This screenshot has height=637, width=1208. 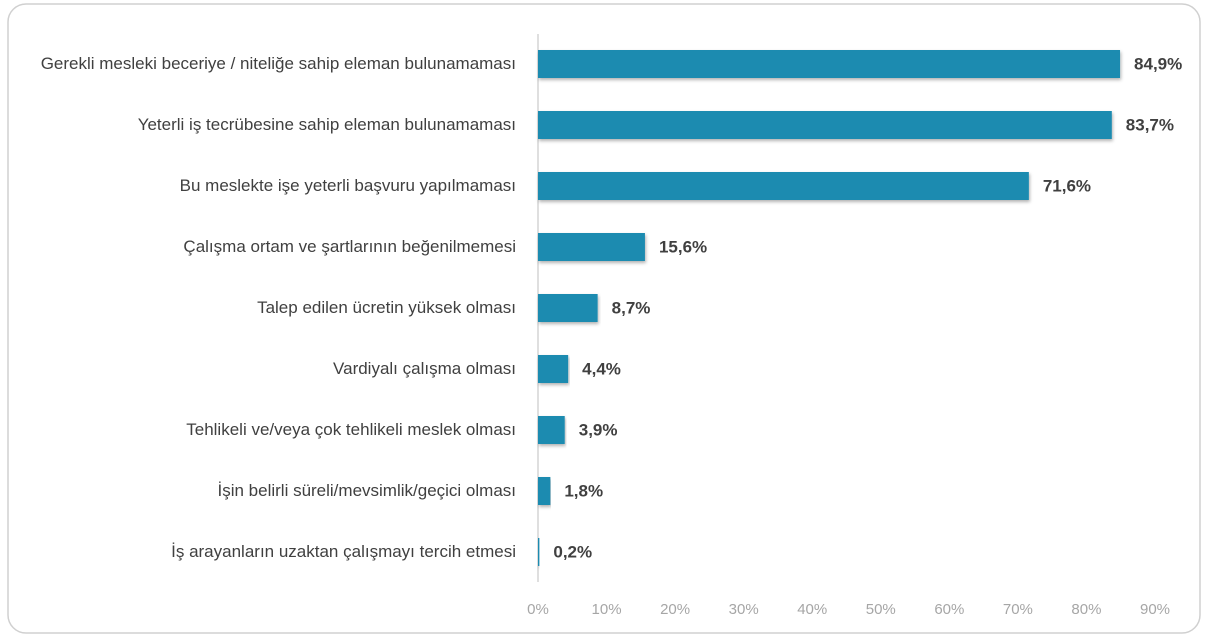 I want to click on x-tick-label: 60%, so click(x=949, y=609).